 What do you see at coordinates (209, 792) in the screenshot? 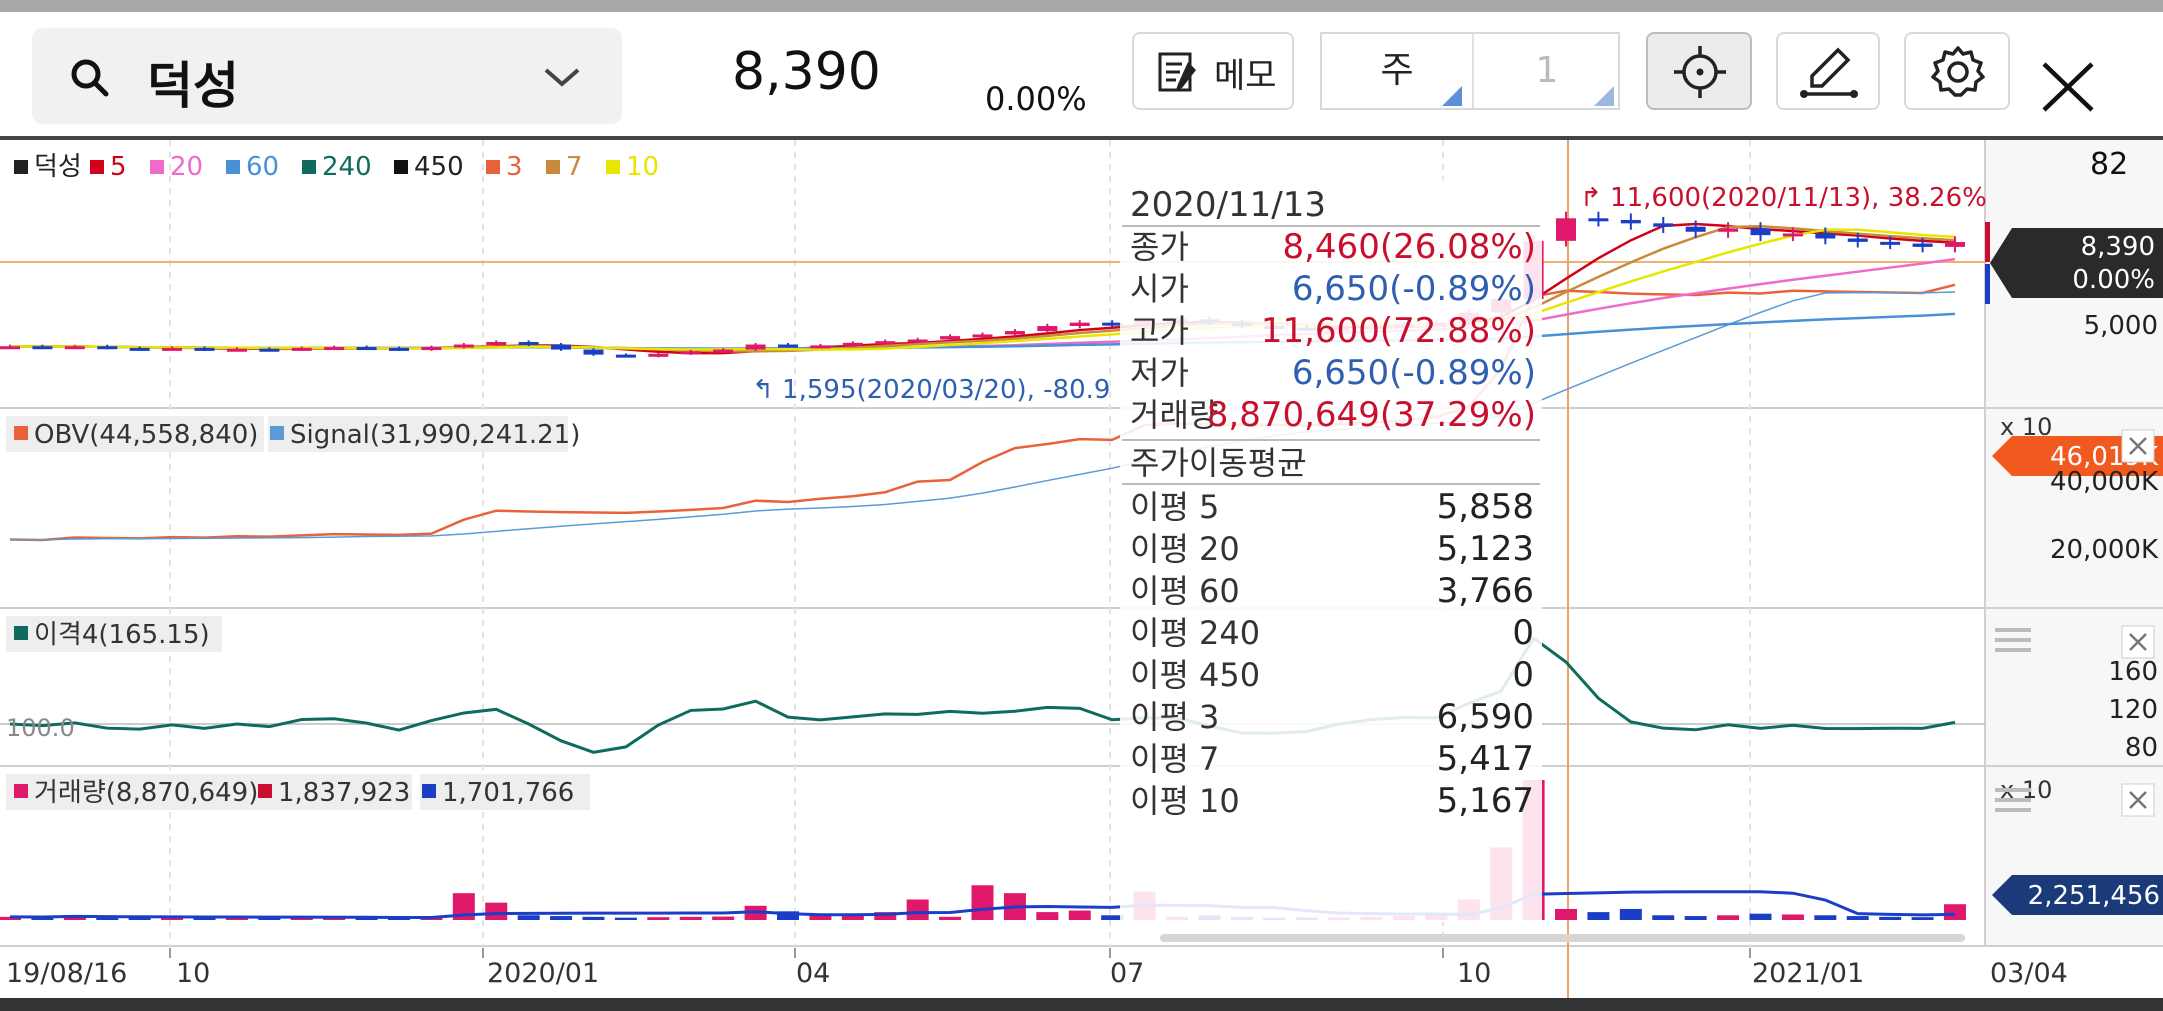
I see `volume-legend-bg` at bounding box center [209, 792].